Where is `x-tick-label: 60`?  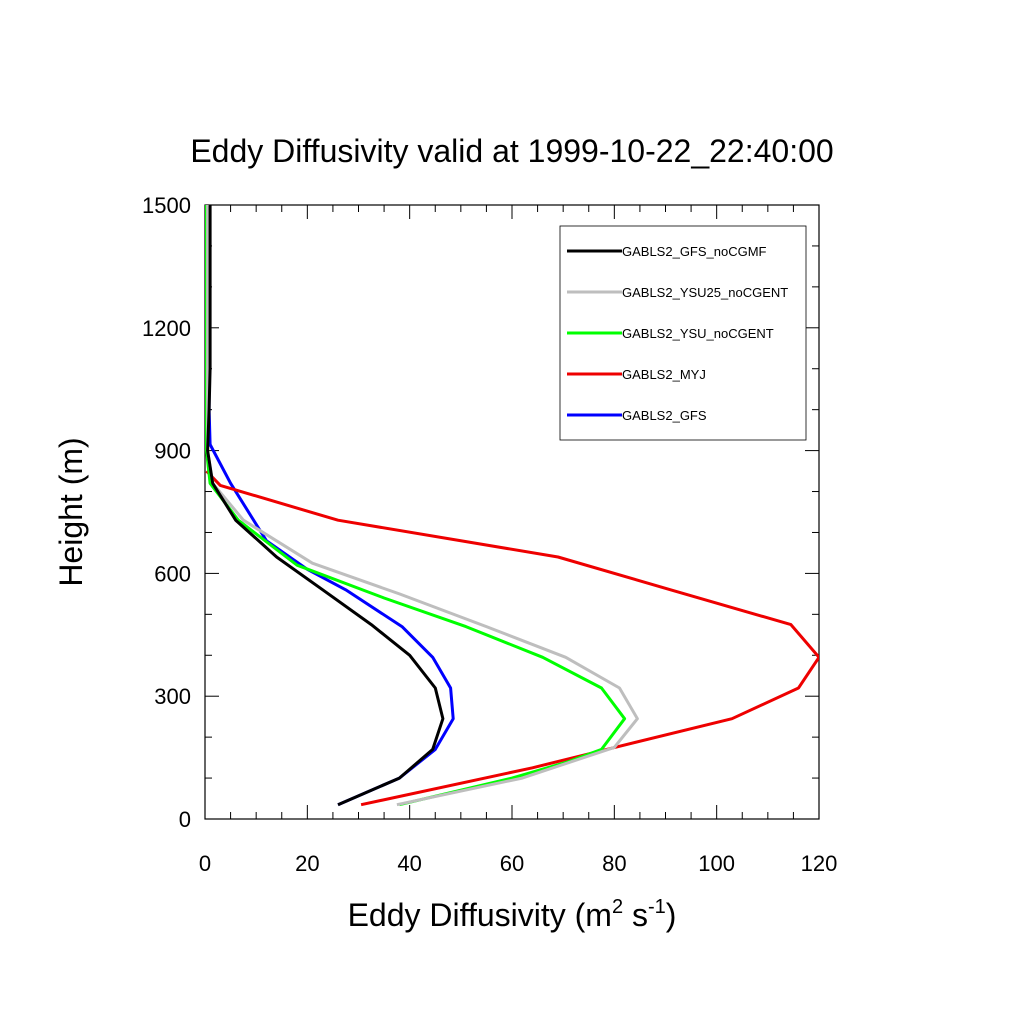
x-tick-label: 60 is located at coordinates (512, 863).